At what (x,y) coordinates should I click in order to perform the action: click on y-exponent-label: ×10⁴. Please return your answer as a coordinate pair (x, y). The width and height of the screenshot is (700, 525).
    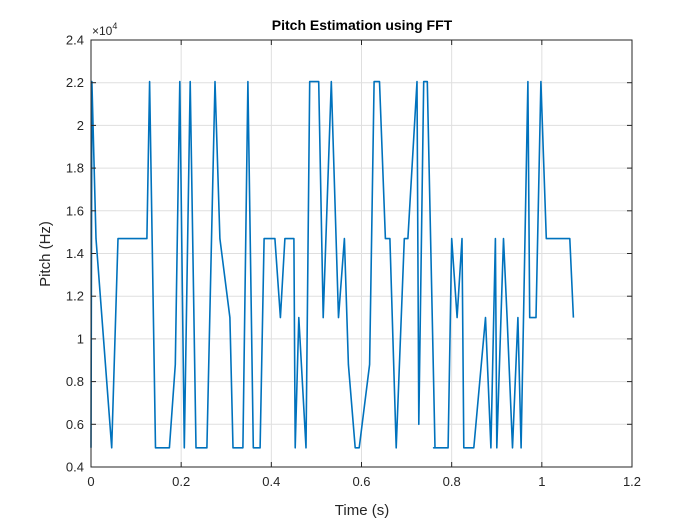
    Looking at the image, I should click on (104, 29).